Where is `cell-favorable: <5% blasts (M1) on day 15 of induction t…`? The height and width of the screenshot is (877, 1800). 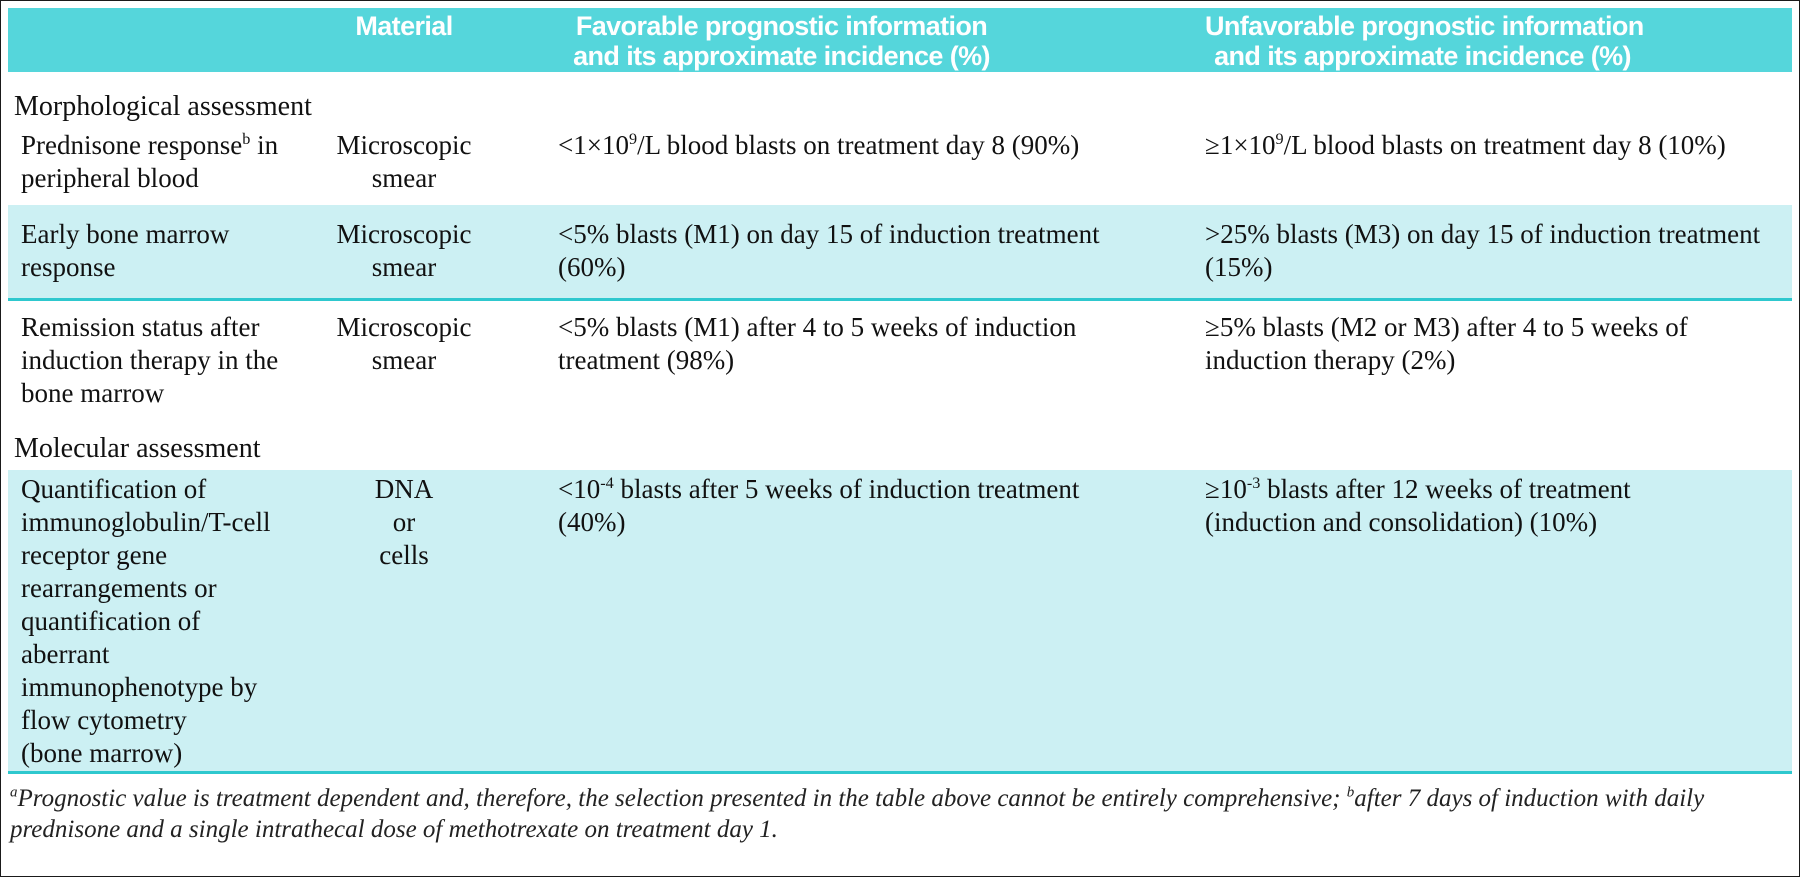
cell-favorable: <5% blasts (M1) on day 15 of induction t… is located at coordinates (829, 250).